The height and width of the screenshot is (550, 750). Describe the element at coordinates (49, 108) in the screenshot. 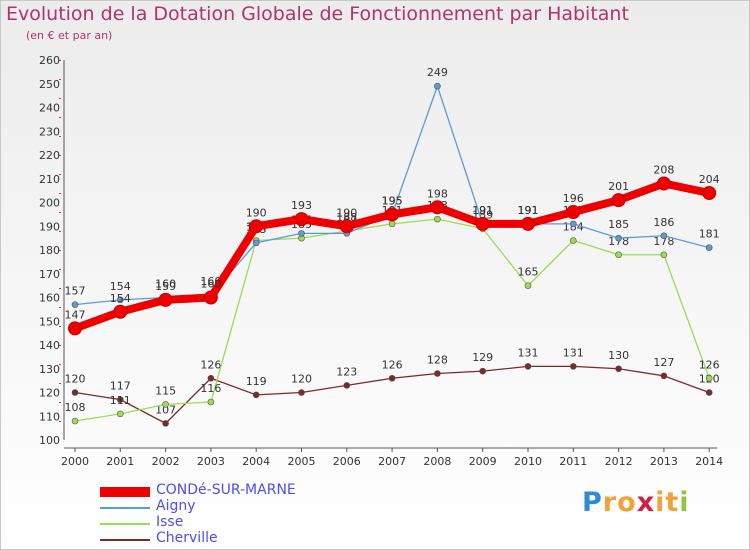

I see `y-tick-label: 240` at that location.